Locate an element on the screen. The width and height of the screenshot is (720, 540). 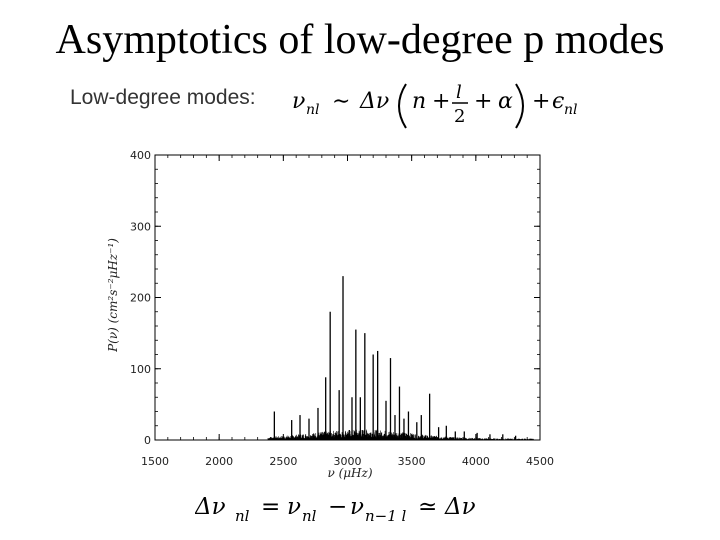
bottom-sub-nl-2: nl is located at coordinates (309, 516).